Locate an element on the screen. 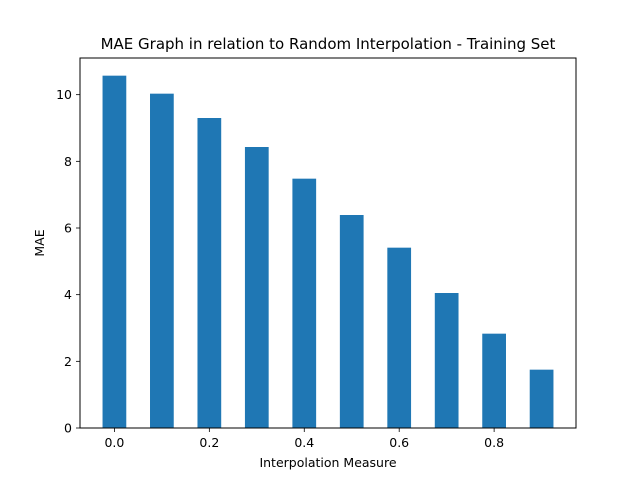 The image size is (640, 480). x-tick-label: 0.8 is located at coordinates (494, 442).